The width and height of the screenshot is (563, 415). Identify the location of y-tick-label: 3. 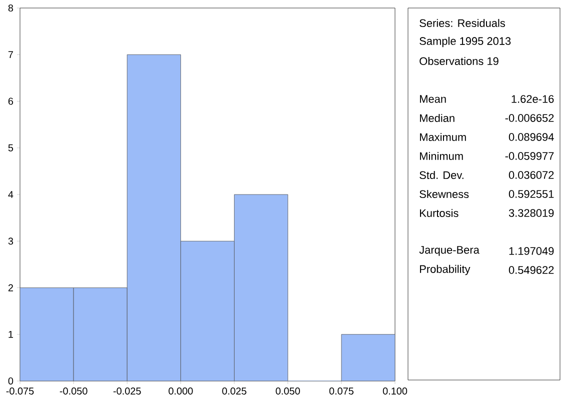
(11, 241).